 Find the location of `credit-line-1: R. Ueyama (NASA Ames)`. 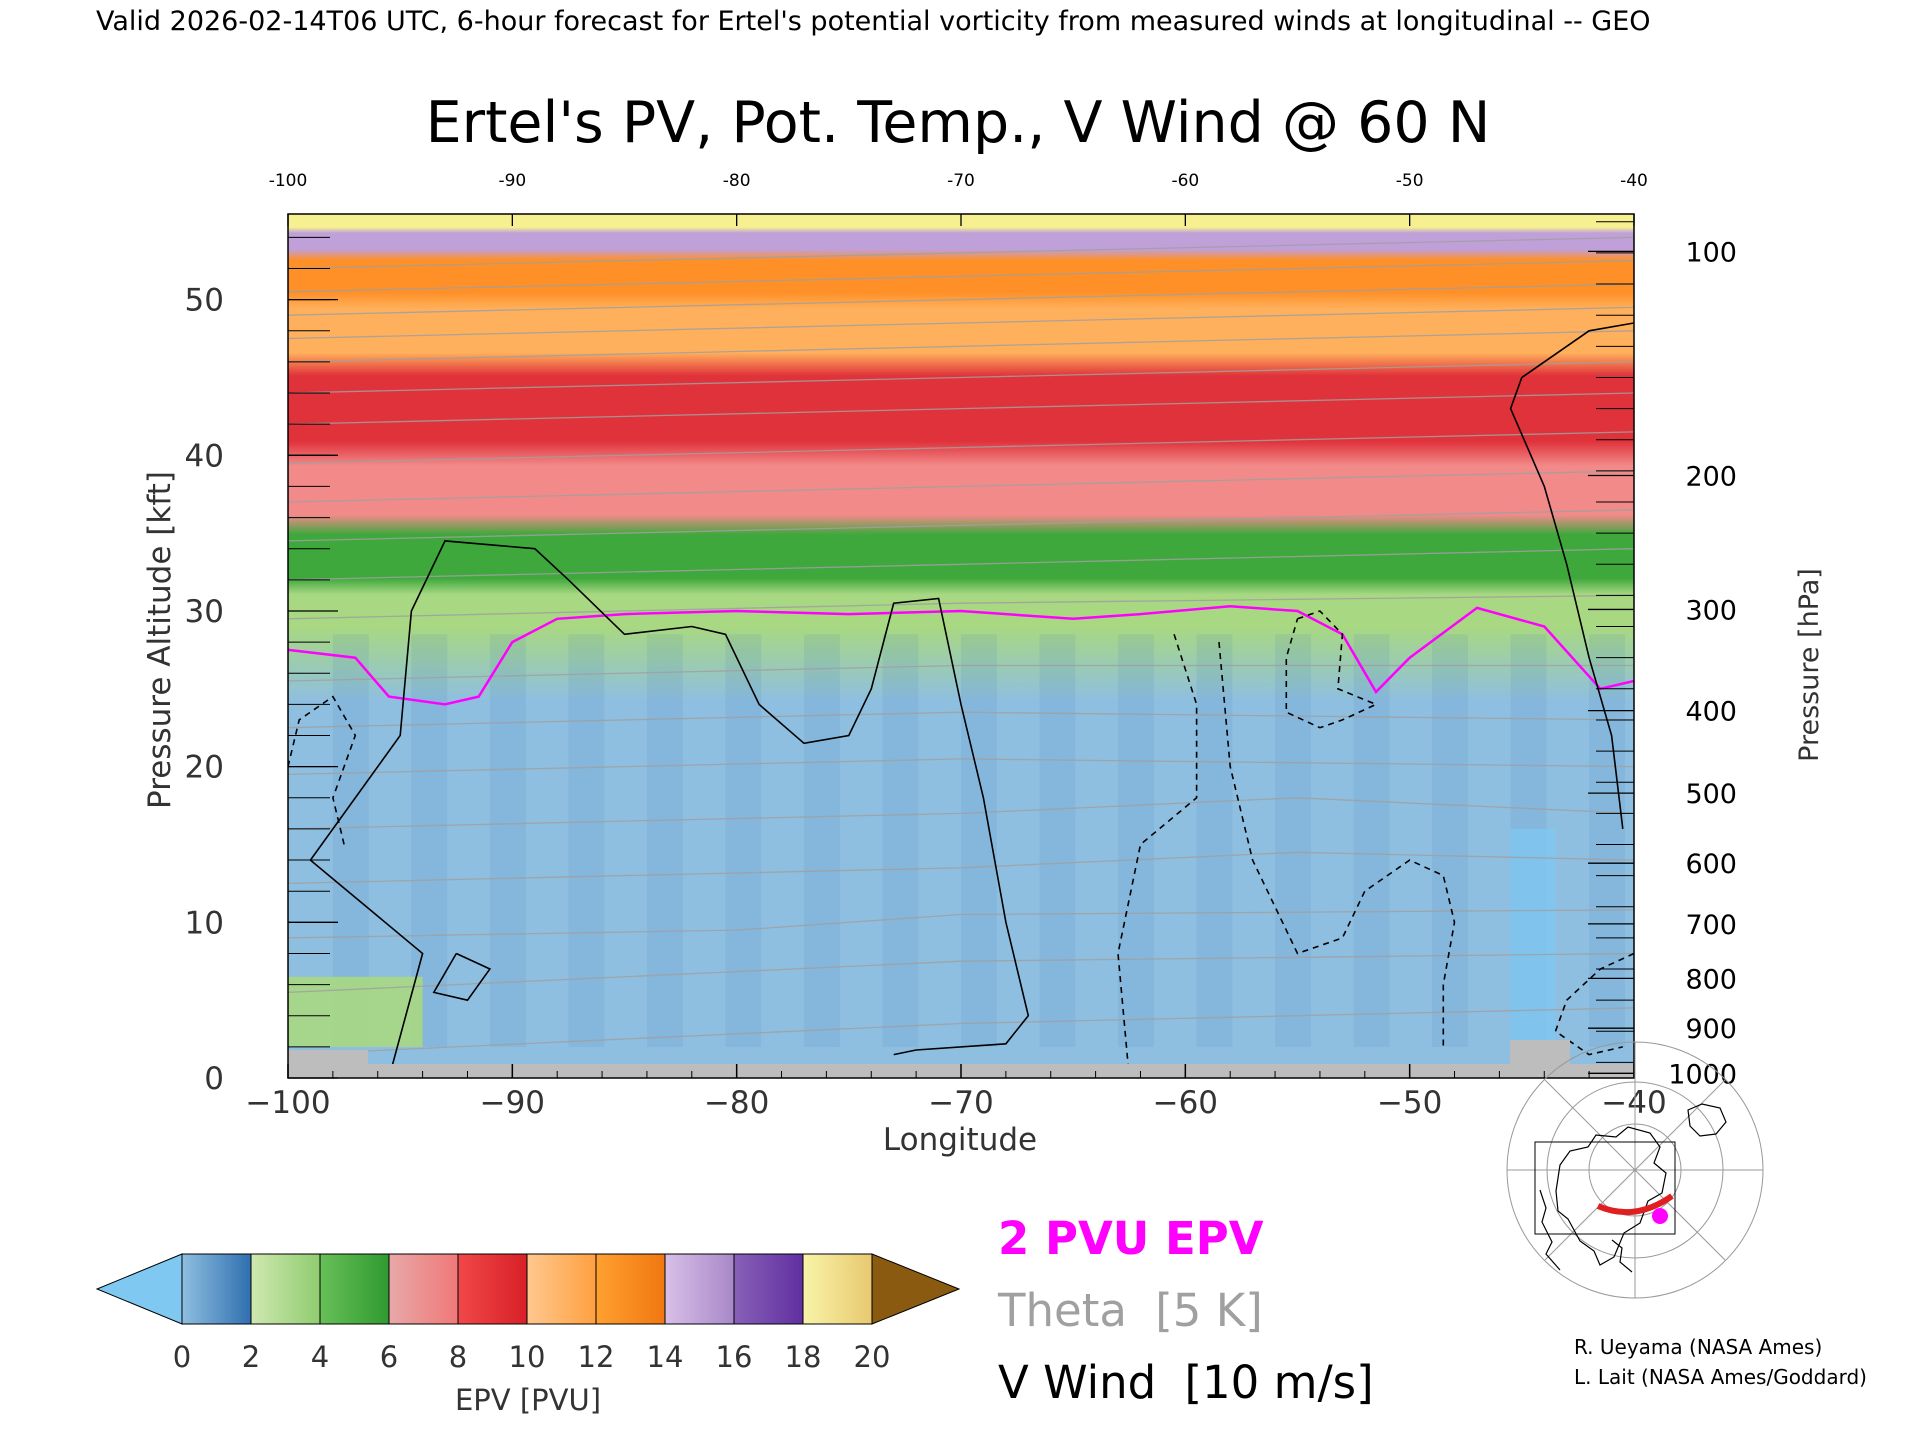

credit-line-1: R. Ueyama (NASA Ames) is located at coordinates (1698, 1347).